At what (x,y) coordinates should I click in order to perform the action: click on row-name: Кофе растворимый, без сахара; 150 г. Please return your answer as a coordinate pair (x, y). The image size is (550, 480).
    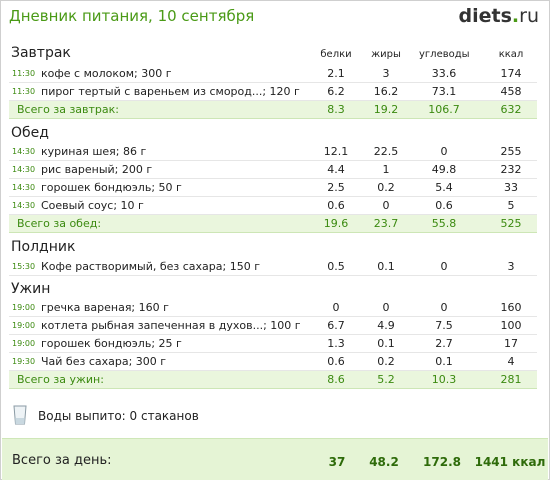
    Looking at the image, I should click on (150, 266).